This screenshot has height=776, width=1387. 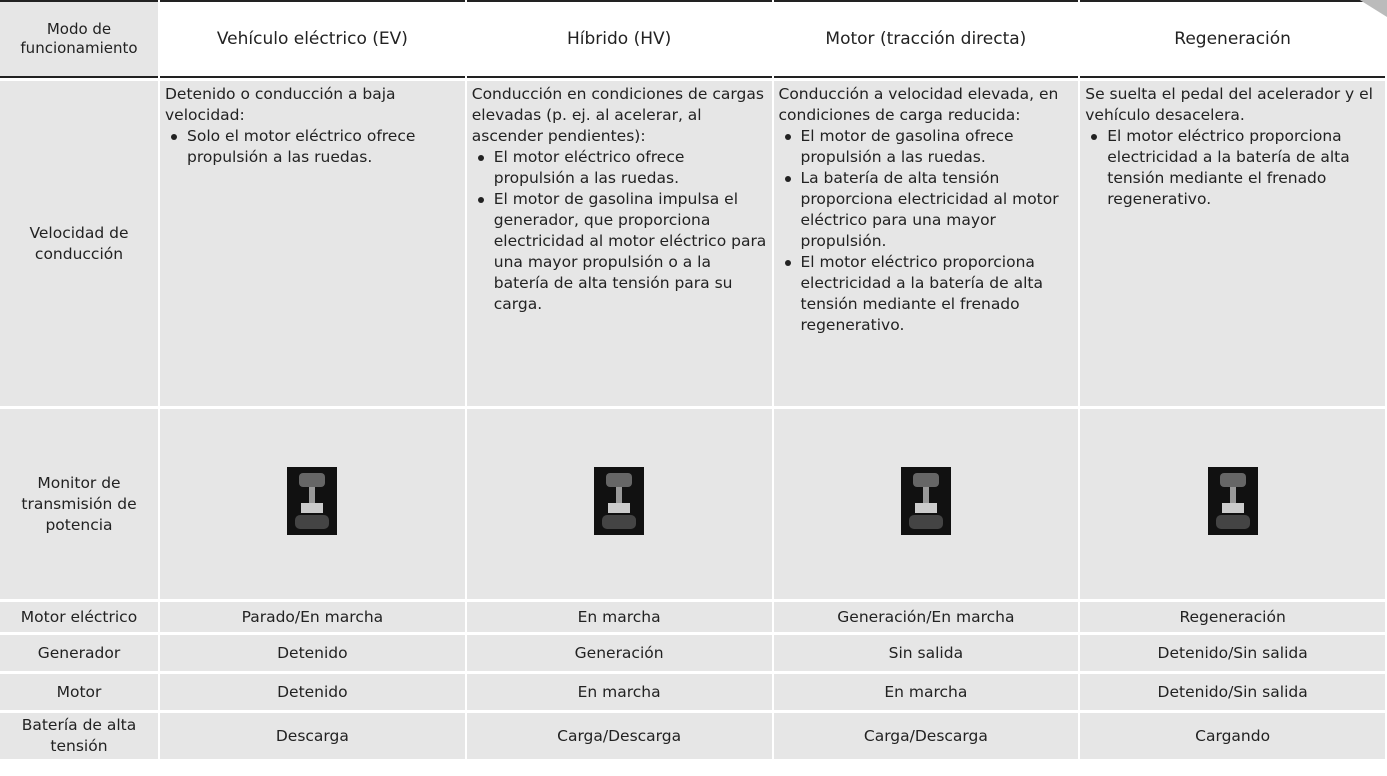 What do you see at coordinates (79, 617) in the screenshot?
I see `row-label: Motor eléctrico` at bounding box center [79, 617].